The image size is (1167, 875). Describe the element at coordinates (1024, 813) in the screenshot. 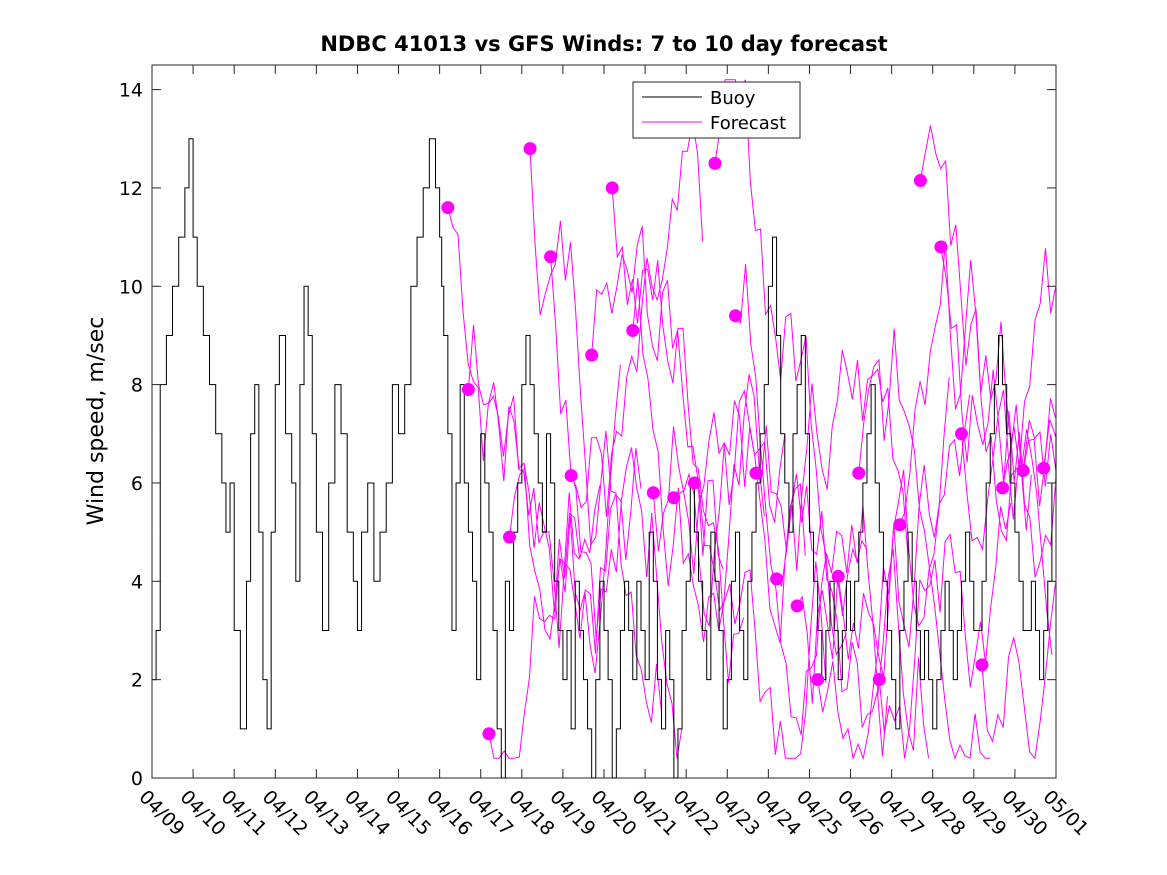

I see `x-tick-label: 04/30` at that location.